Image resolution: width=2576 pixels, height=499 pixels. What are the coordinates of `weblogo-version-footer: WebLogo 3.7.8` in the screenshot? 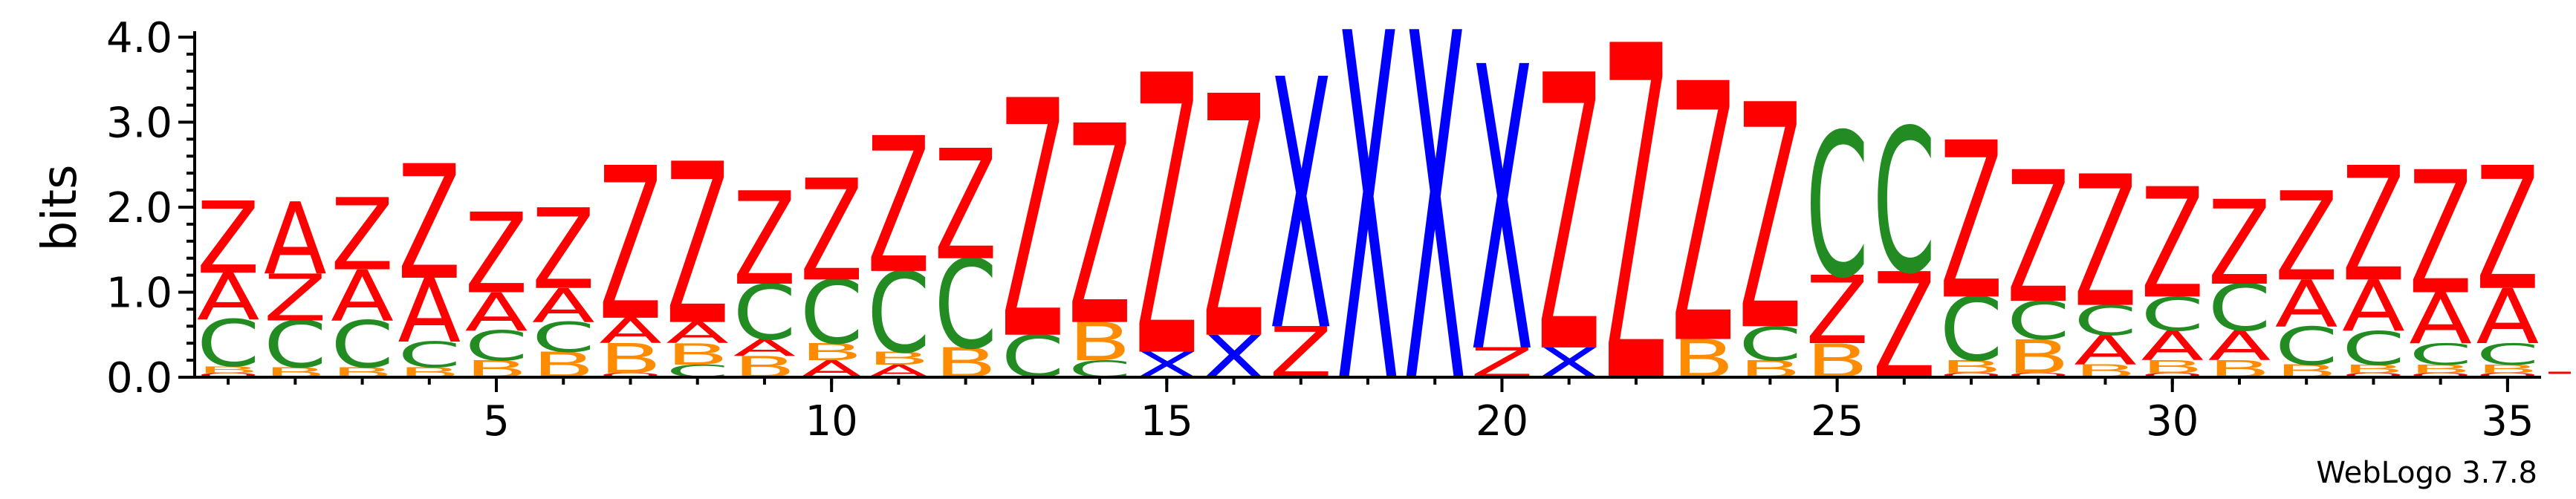 It's located at (2426, 473).